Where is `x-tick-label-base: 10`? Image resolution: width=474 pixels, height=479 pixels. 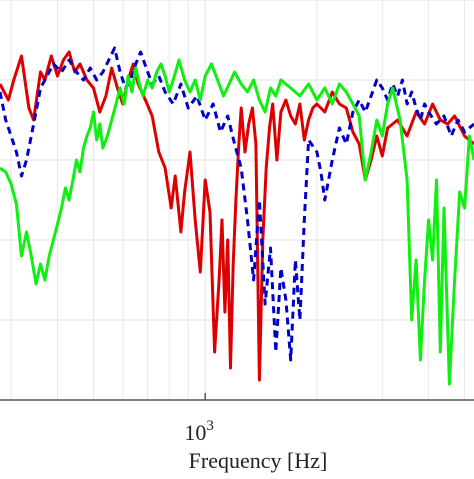 x-tick-label-base: 10 is located at coordinates (195, 432).